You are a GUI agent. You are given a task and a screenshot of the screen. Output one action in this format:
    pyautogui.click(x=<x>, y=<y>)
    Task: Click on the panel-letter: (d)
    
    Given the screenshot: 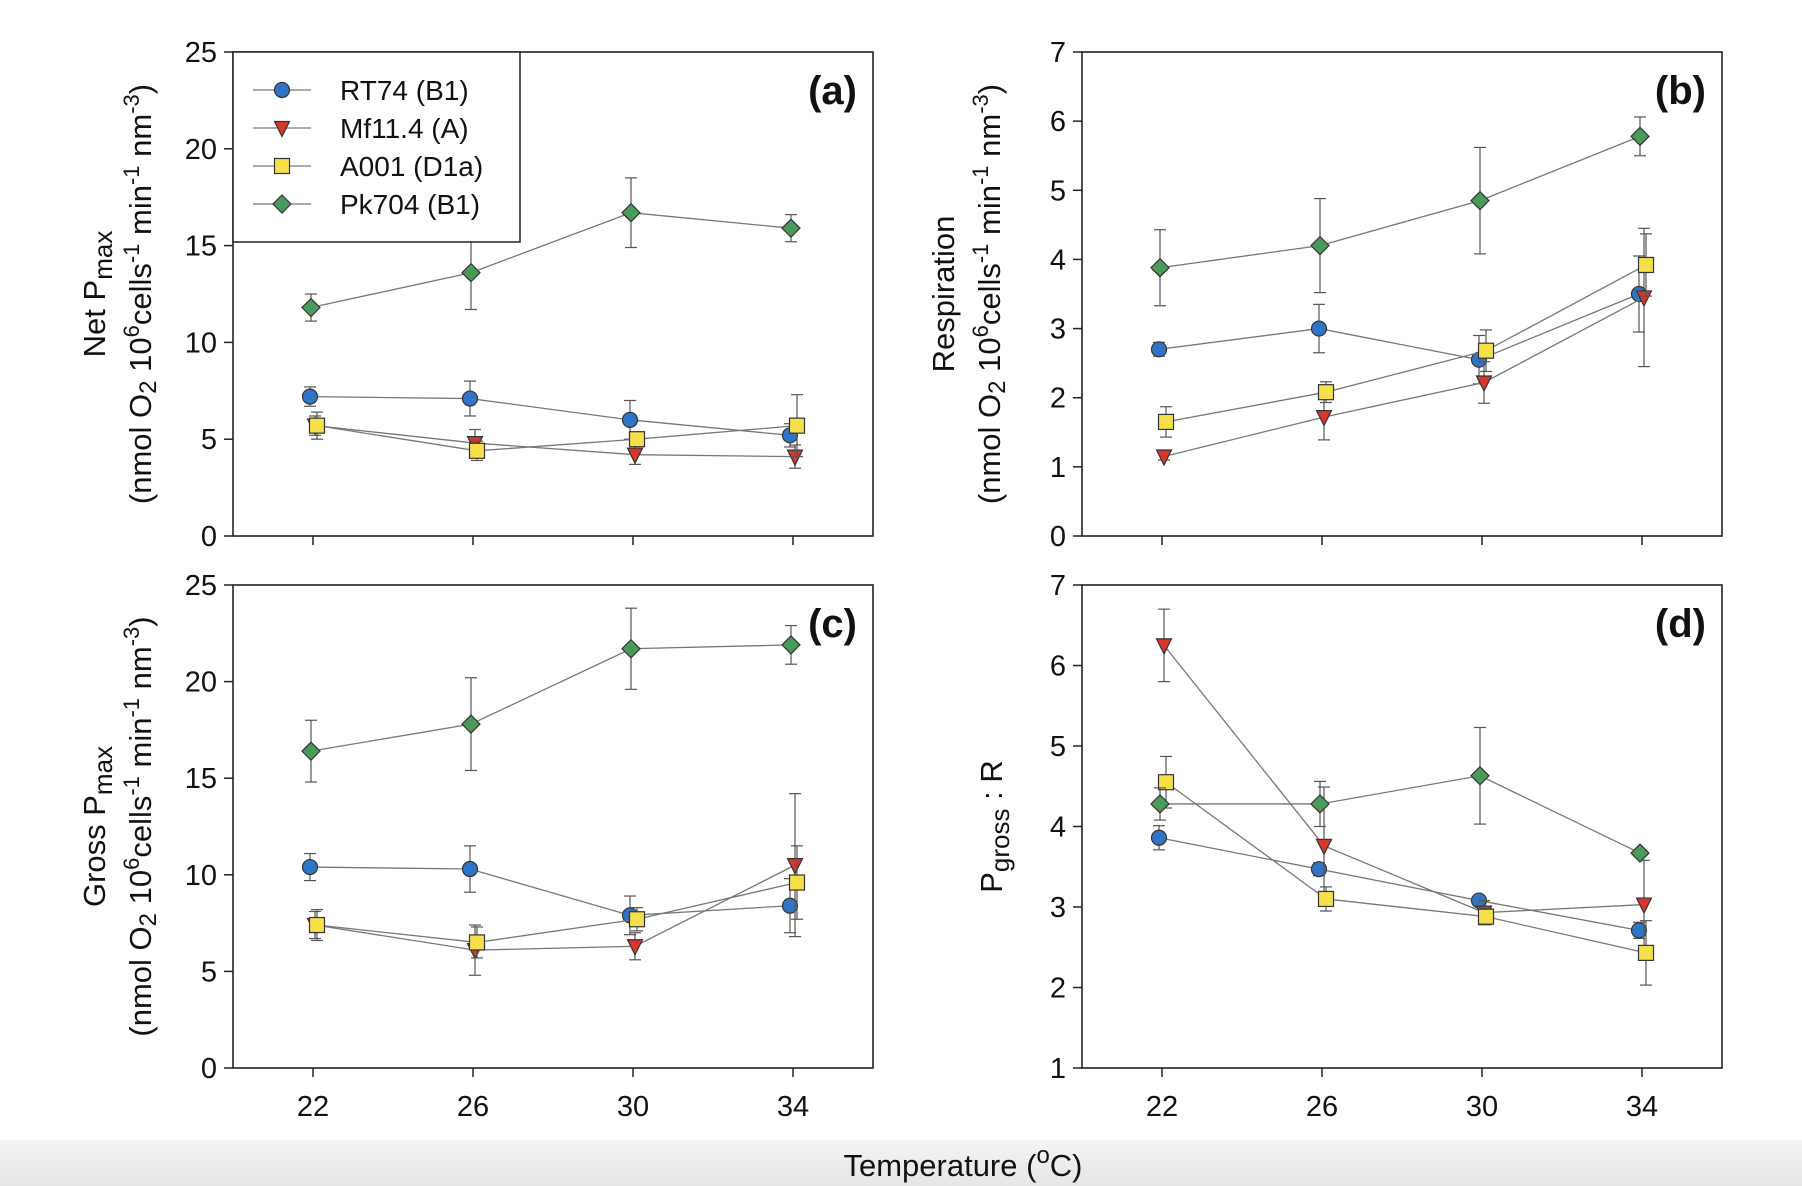 What is the action you would take?
    pyautogui.click(x=1680, y=624)
    